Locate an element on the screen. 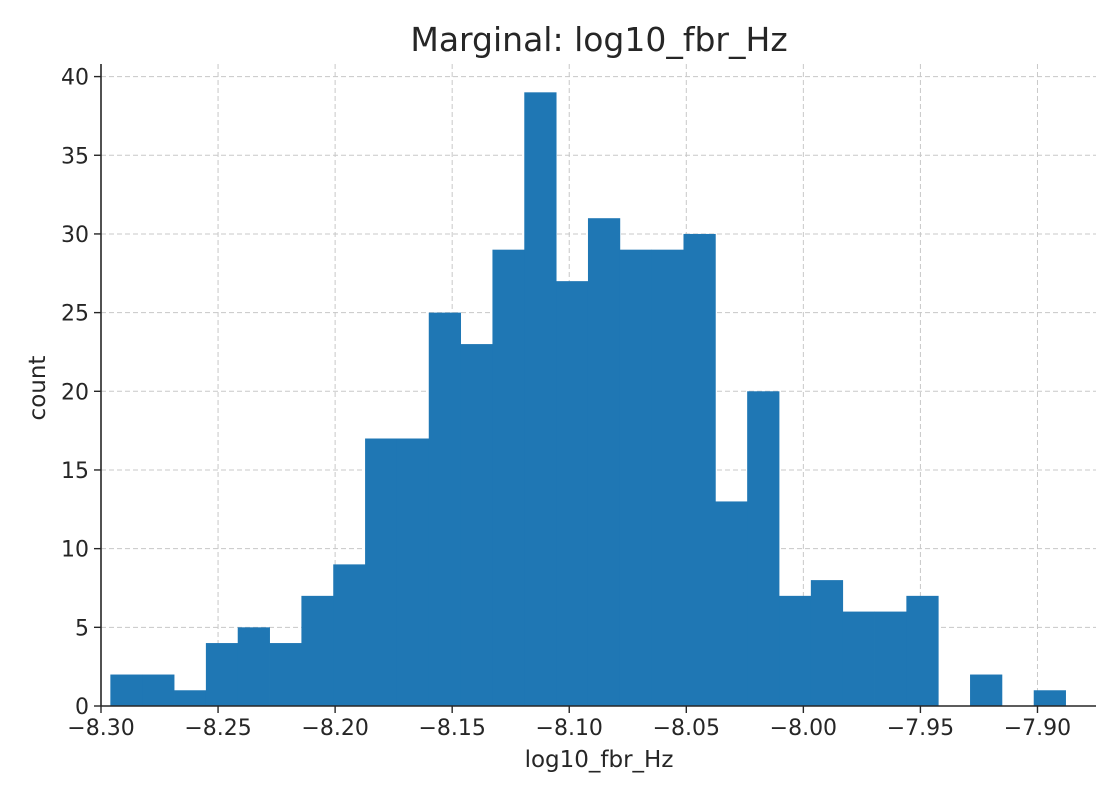 The image size is (1120, 804). chart-title: Marginal: log10_fbr_Hz is located at coordinates (598, 39).